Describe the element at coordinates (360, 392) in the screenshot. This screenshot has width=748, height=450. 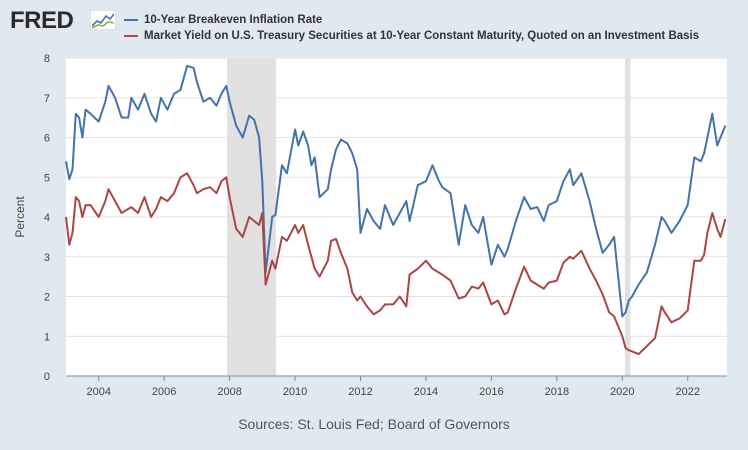
I see `x-tick-label-2012: 2012` at that location.